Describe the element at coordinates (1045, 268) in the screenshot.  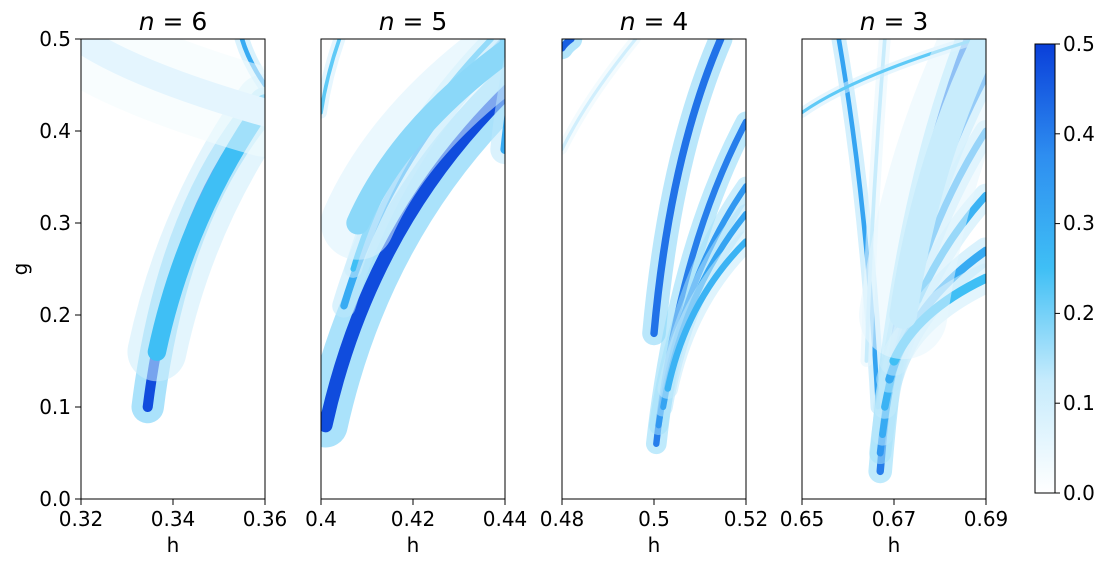
I see `colorbar-gradient` at that location.